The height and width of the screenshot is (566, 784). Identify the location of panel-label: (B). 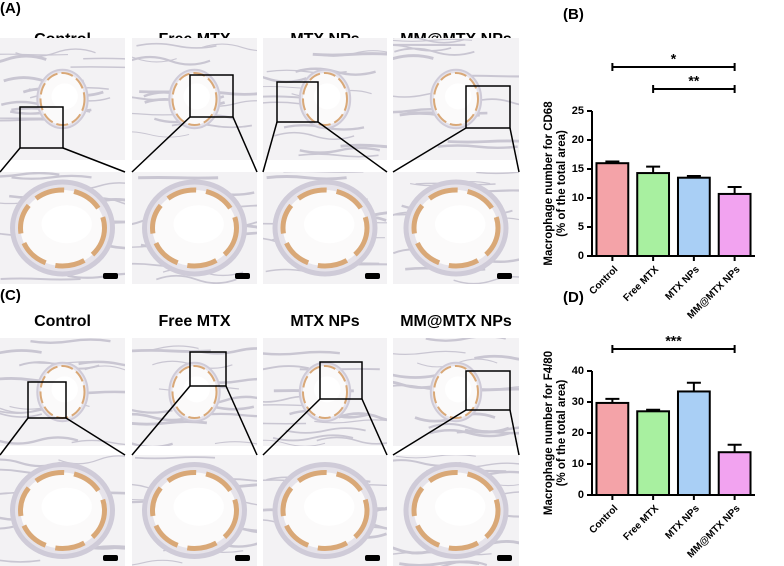
(573, 14).